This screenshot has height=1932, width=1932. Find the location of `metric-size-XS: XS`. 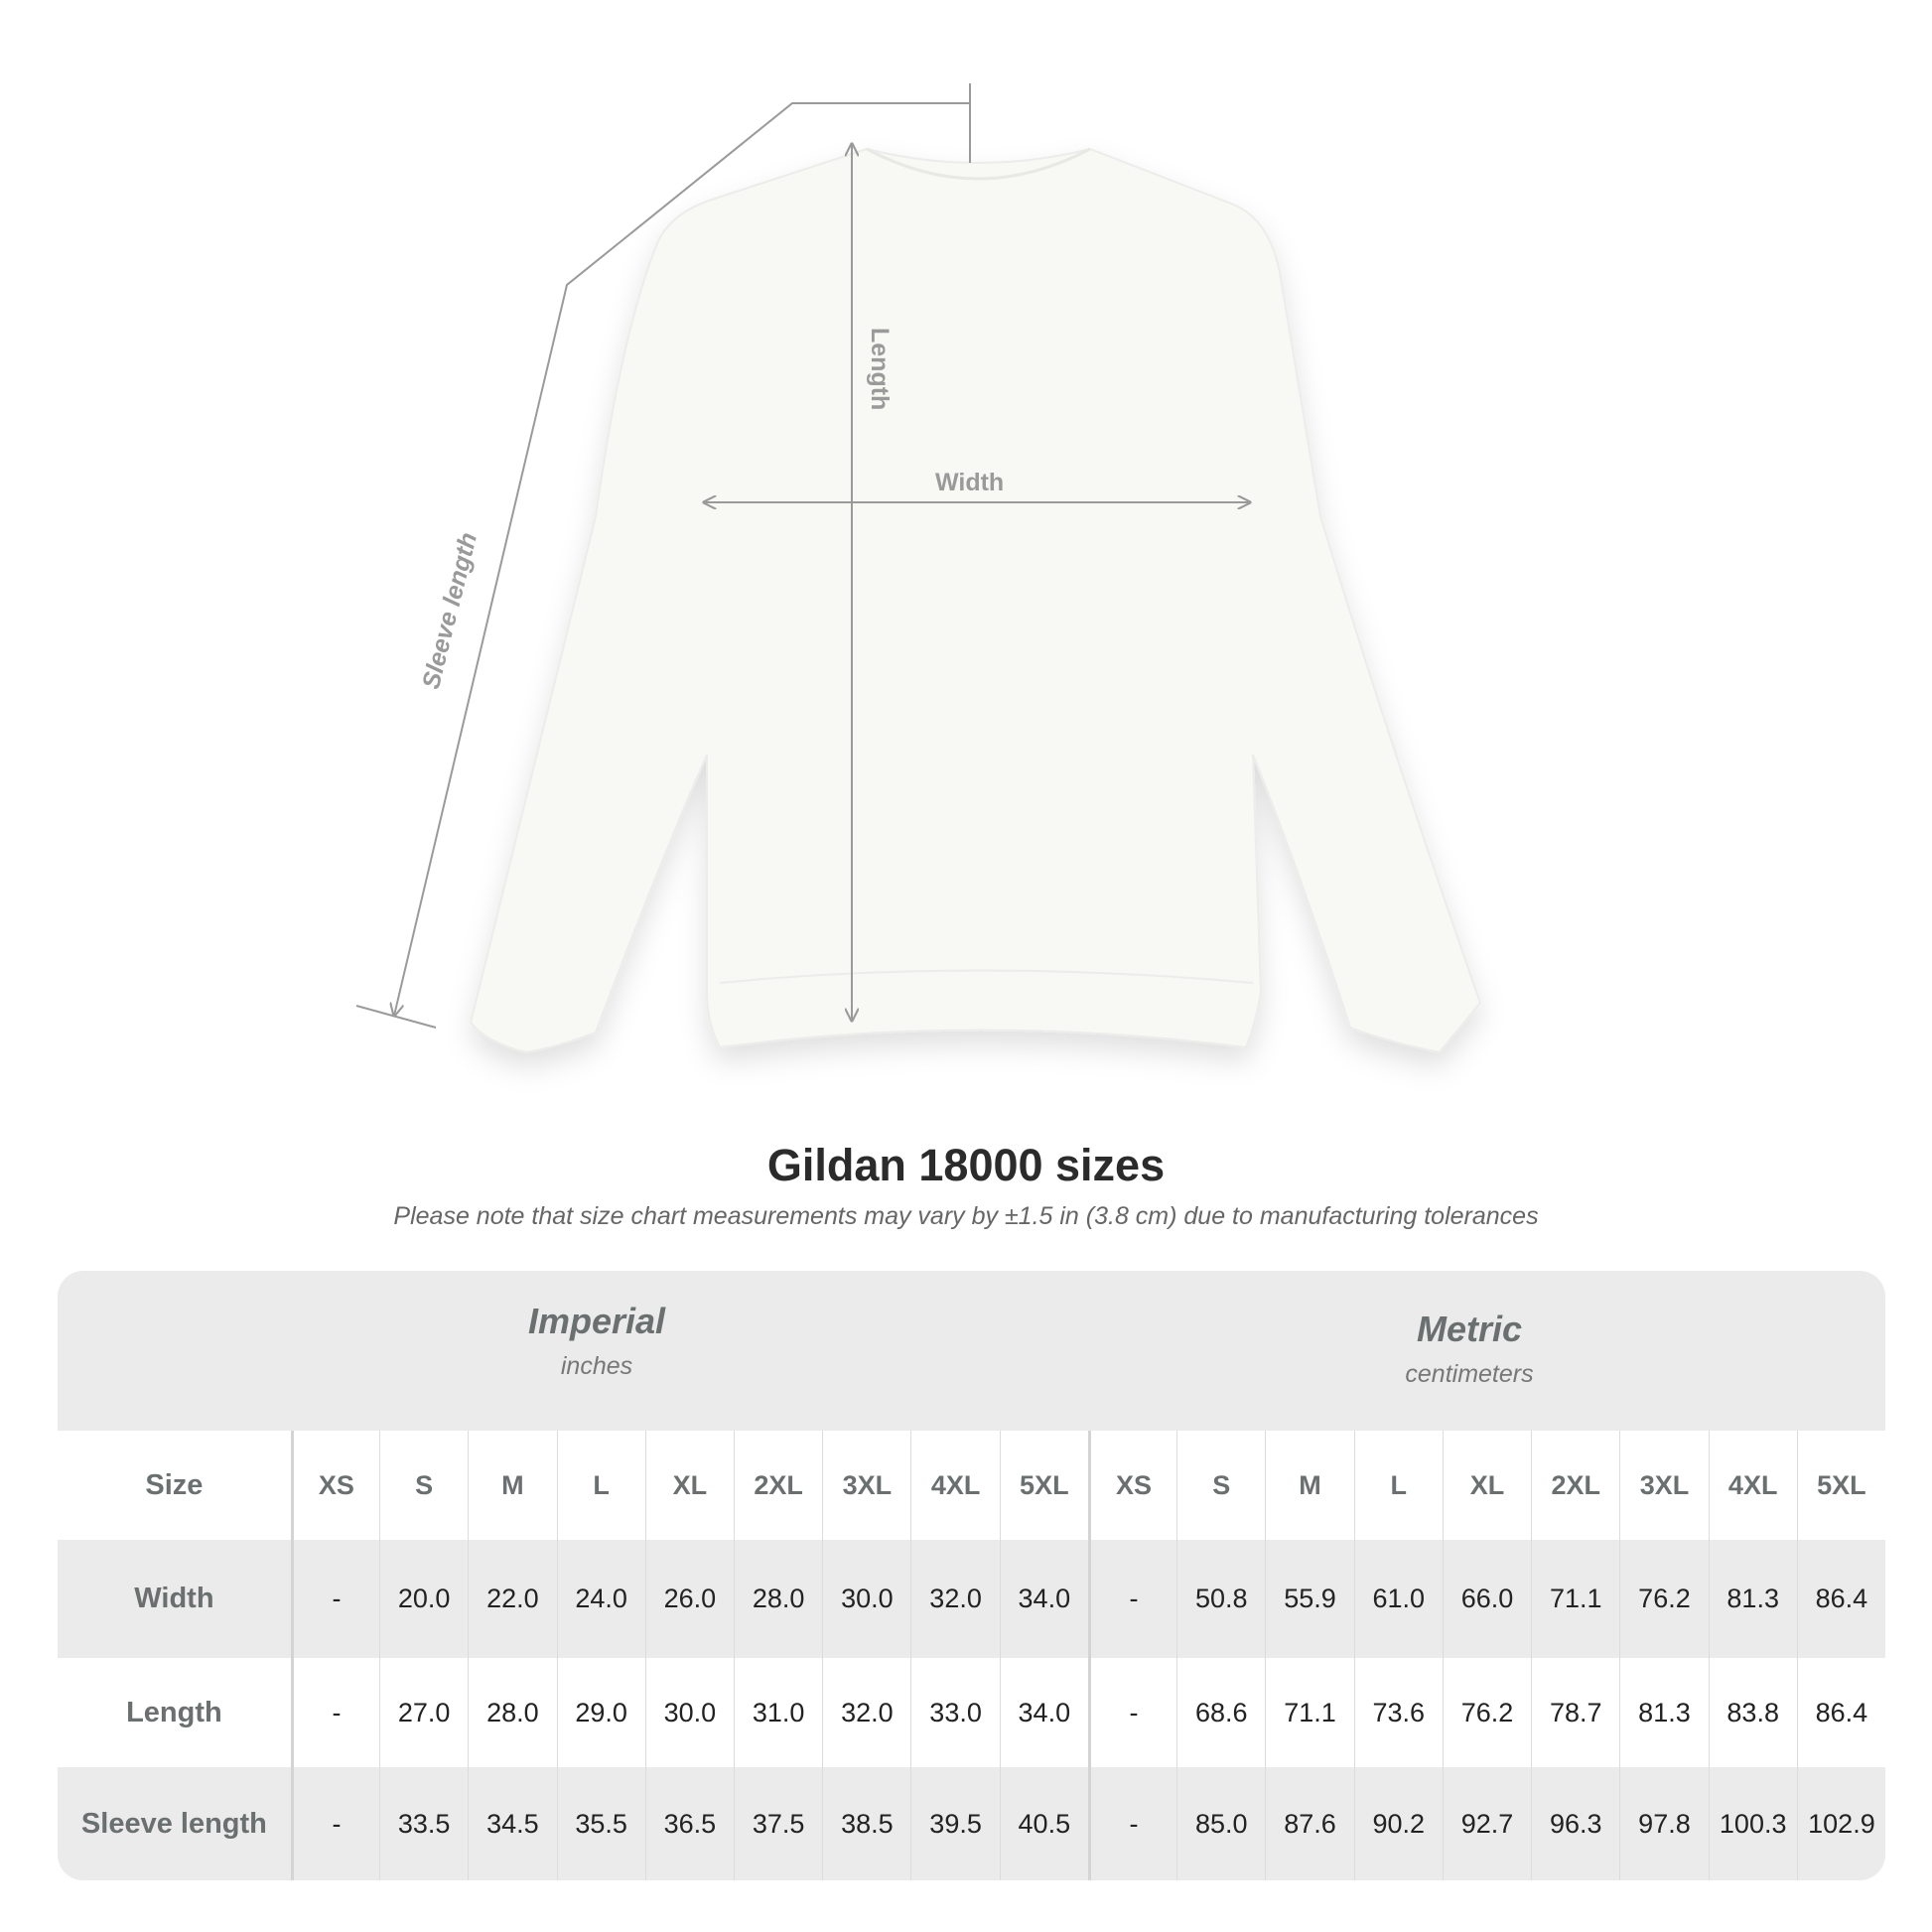

metric-size-XS: XS is located at coordinates (1132, 1486).